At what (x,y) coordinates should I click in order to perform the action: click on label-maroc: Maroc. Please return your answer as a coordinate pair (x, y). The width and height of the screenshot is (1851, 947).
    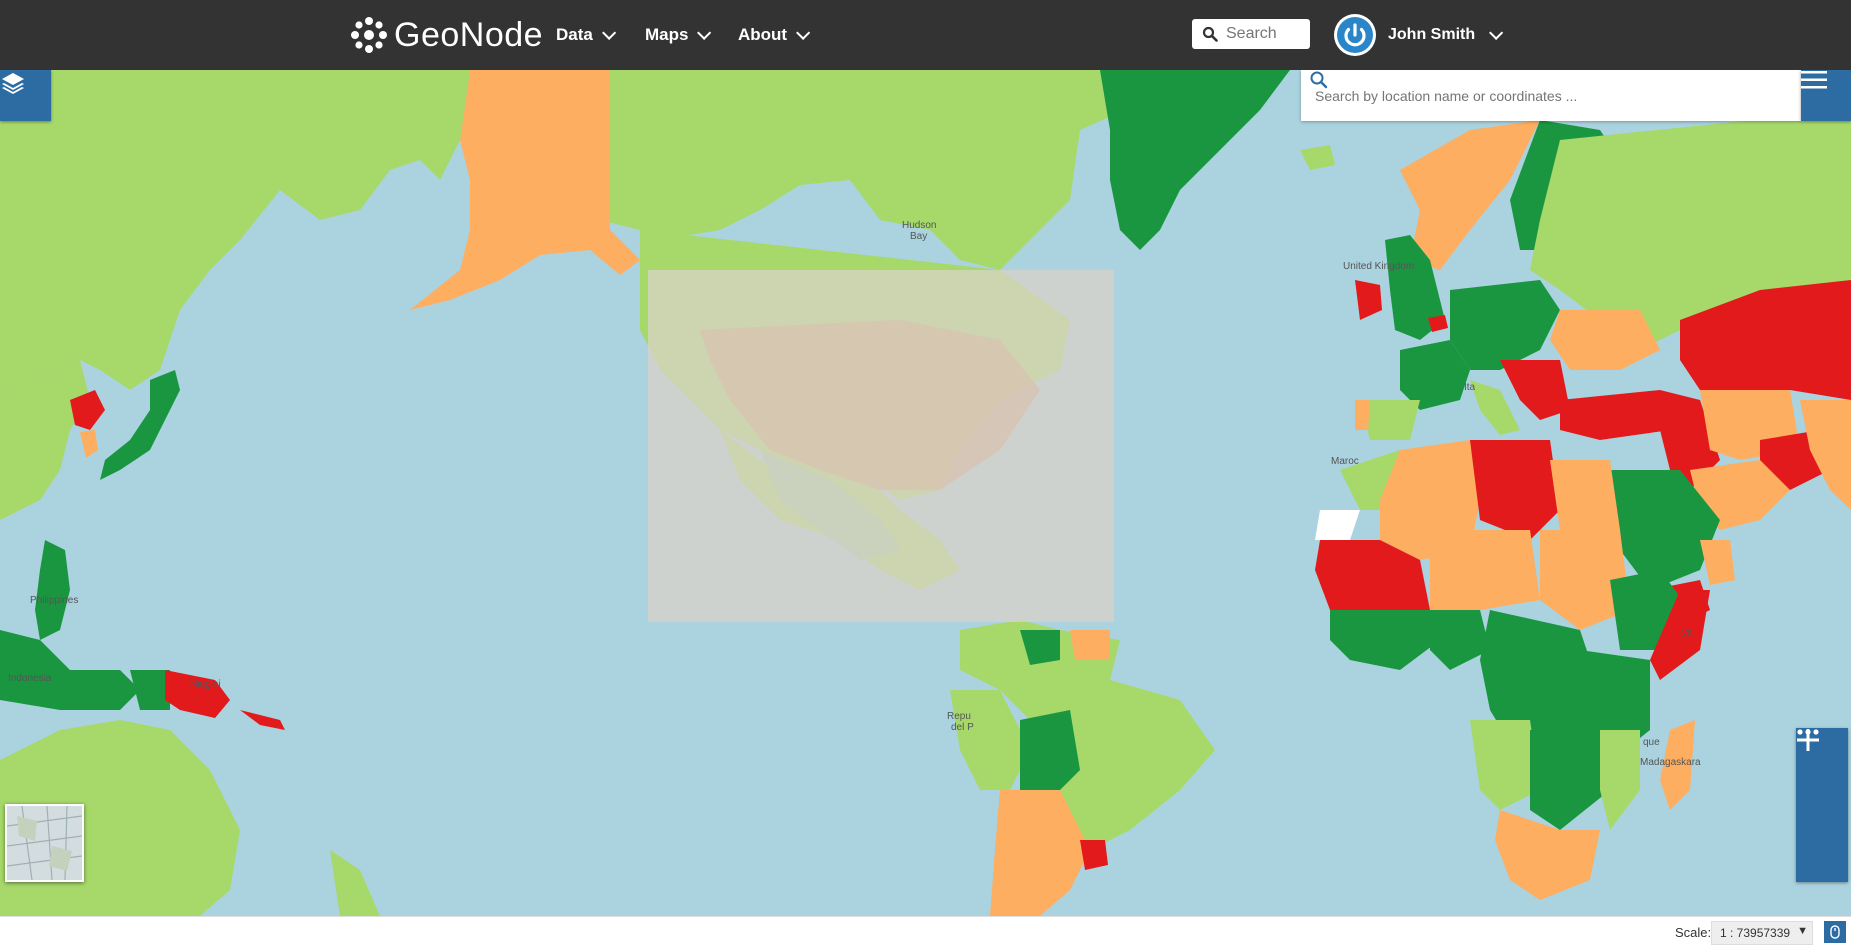
    Looking at the image, I should click on (1345, 461).